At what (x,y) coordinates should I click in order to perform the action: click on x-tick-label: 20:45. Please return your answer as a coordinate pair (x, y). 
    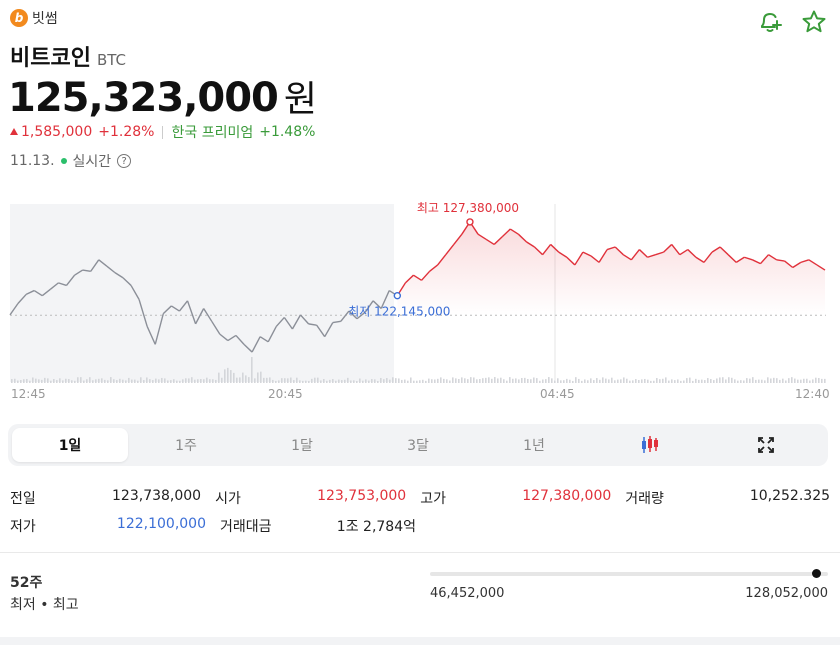
    Looking at the image, I should click on (285, 394).